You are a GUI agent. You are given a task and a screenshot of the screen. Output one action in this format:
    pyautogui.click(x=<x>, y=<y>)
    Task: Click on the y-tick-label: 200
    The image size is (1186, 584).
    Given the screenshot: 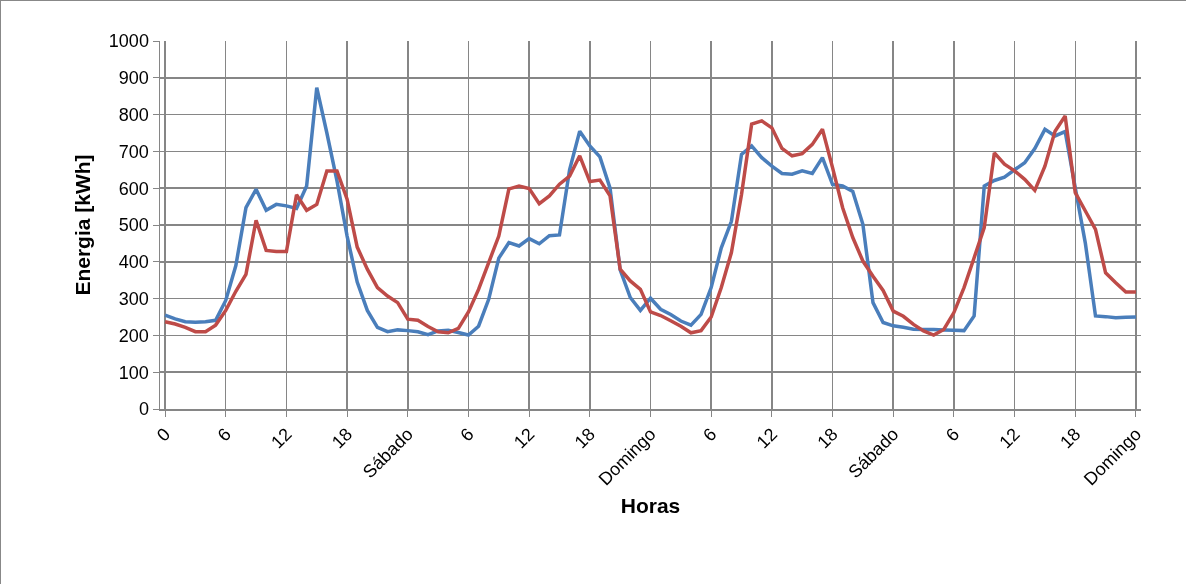 What is the action you would take?
    pyautogui.click(x=133, y=335)
    